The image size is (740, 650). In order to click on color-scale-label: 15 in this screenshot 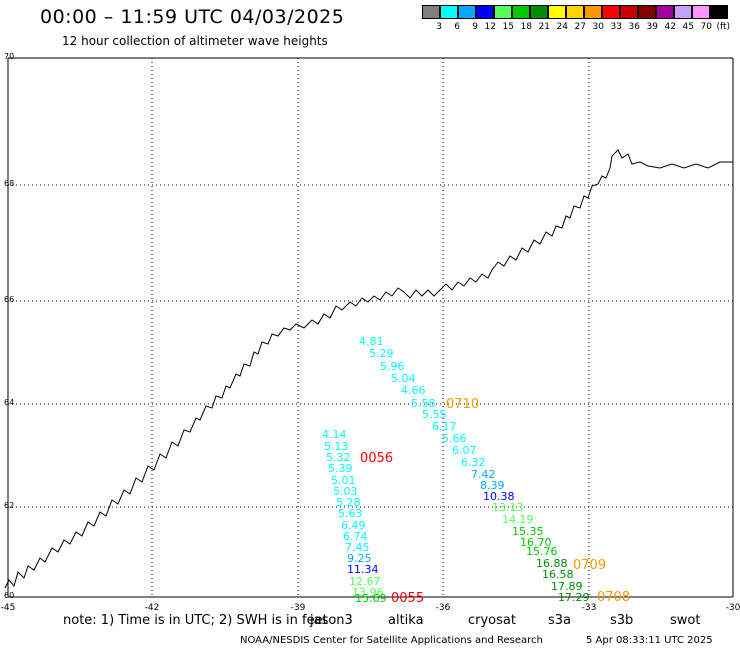, I will do `click(508, 27)`.